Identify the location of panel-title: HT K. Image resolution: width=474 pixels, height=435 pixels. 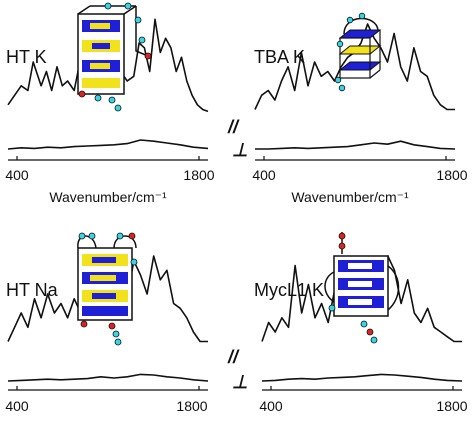
(26, 57).